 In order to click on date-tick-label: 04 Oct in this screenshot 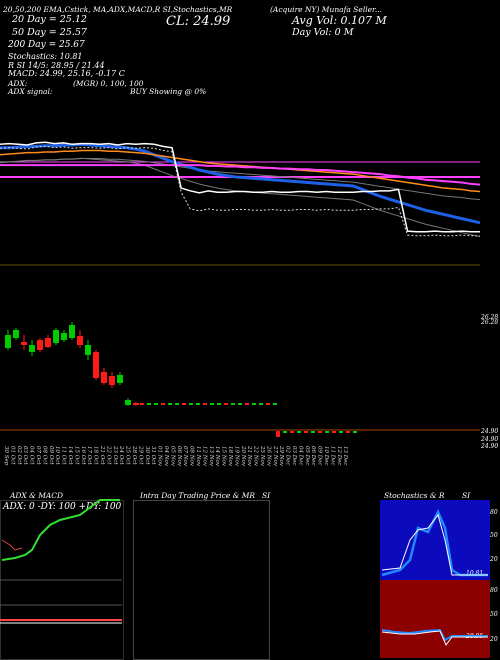, I will do `click(31, 455)`.